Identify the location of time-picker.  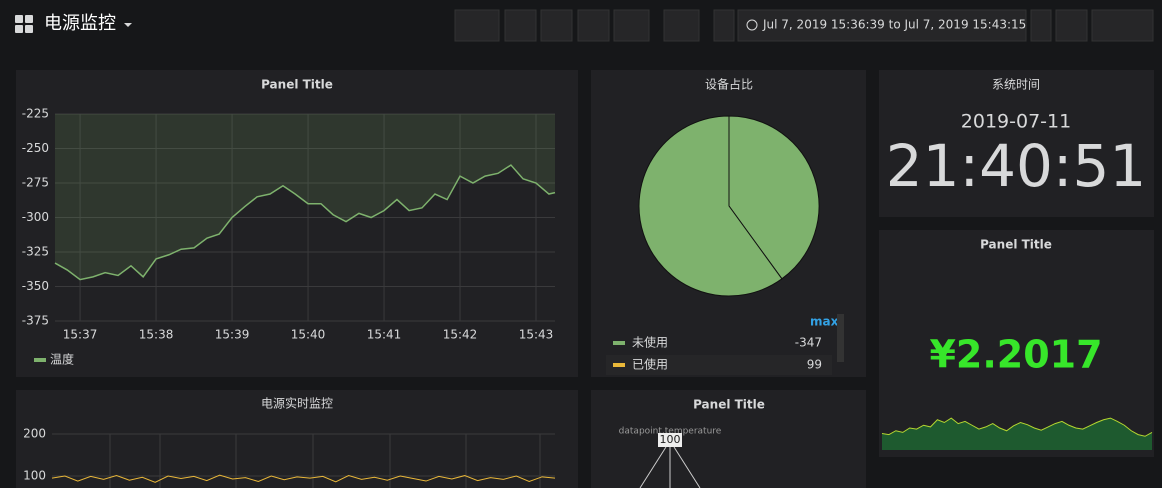
(882, 25).